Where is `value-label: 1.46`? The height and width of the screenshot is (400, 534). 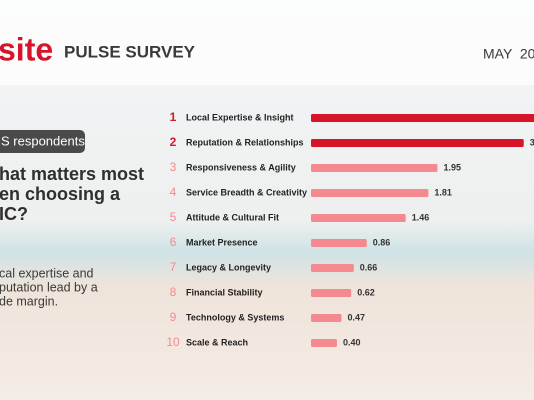
value-label: 1.46 is located at coordinates (421, 217).